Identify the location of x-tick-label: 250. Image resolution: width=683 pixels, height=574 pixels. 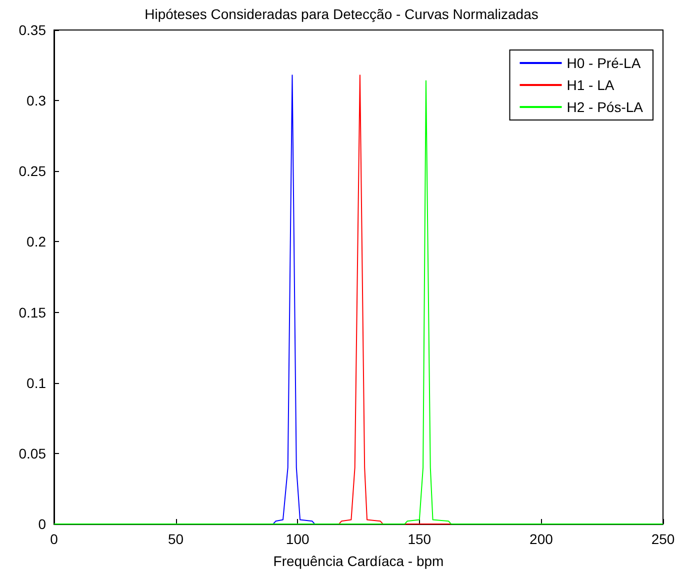
(663, 539).